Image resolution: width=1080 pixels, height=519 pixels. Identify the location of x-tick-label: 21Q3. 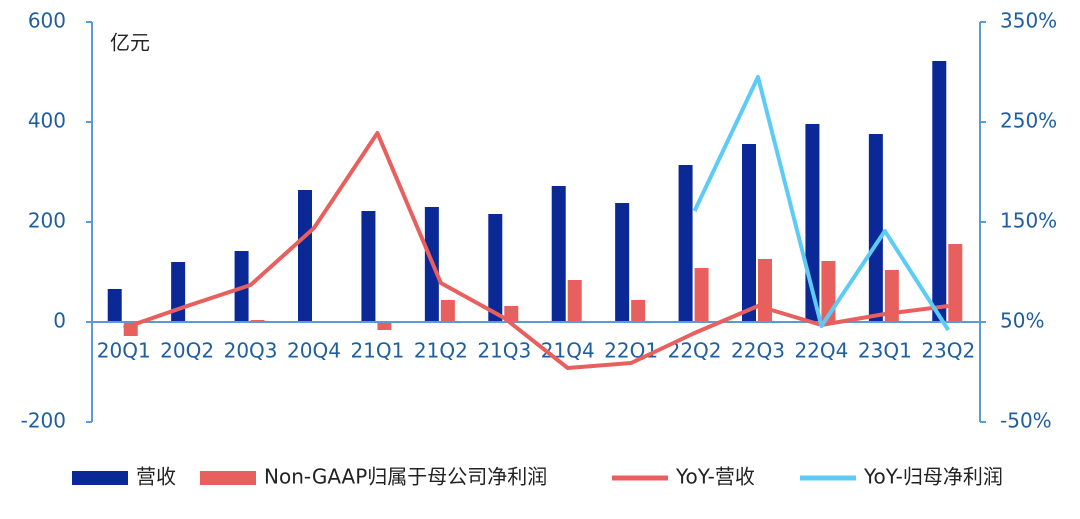
(504, 351).